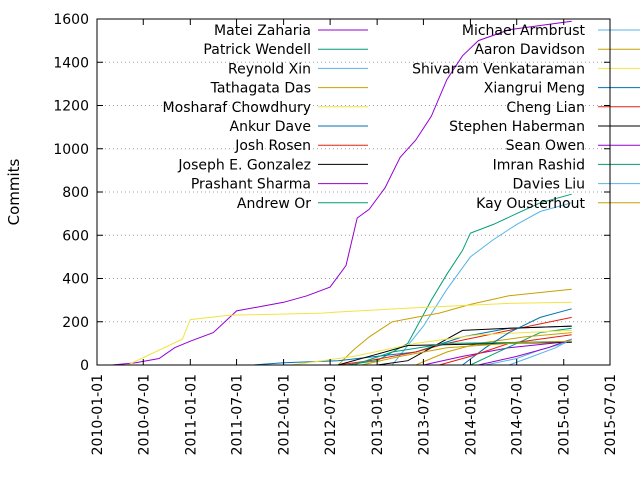 This screenshot has height=480, width=640. Describe the element at coordinates (270, 127) in the screenshot. I see `legend-label: Ankur Dave` at that location.